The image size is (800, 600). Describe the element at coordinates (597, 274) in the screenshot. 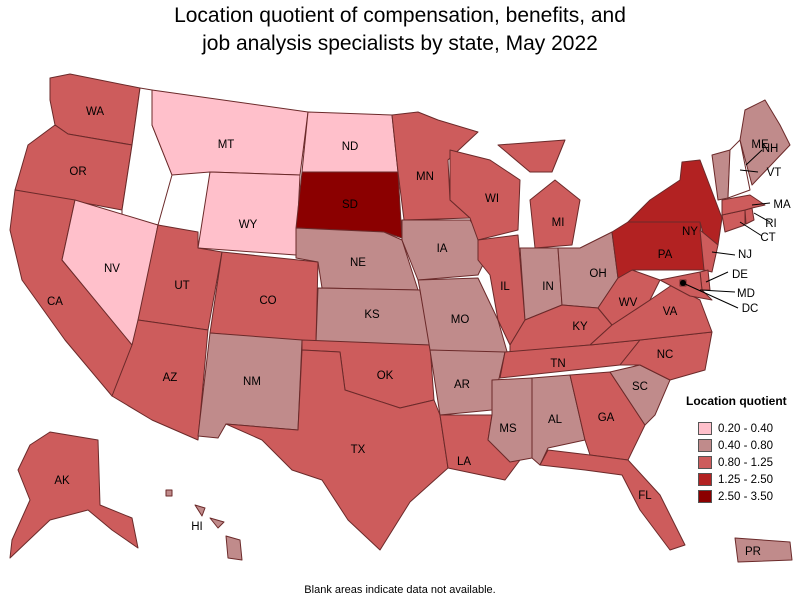

I see `label-oh: OH` at that location.